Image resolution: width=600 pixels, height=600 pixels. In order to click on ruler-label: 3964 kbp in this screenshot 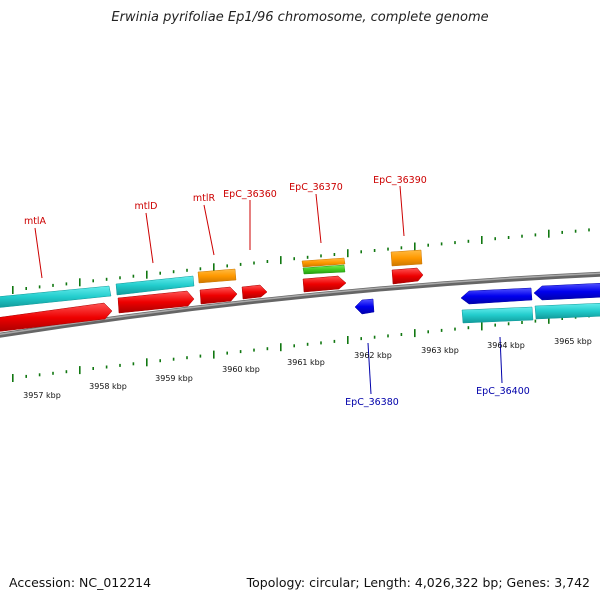, I will do `click(506, 345)`.